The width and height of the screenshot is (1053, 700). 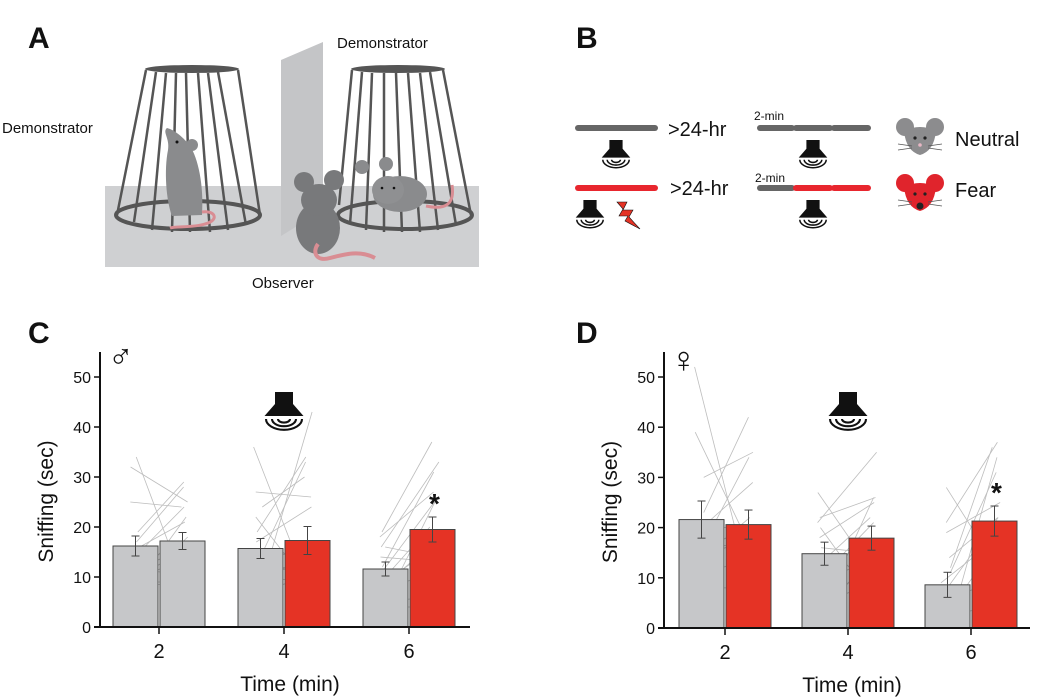 I want to click on female-symbol: ♀, so click(x=683, y=359).